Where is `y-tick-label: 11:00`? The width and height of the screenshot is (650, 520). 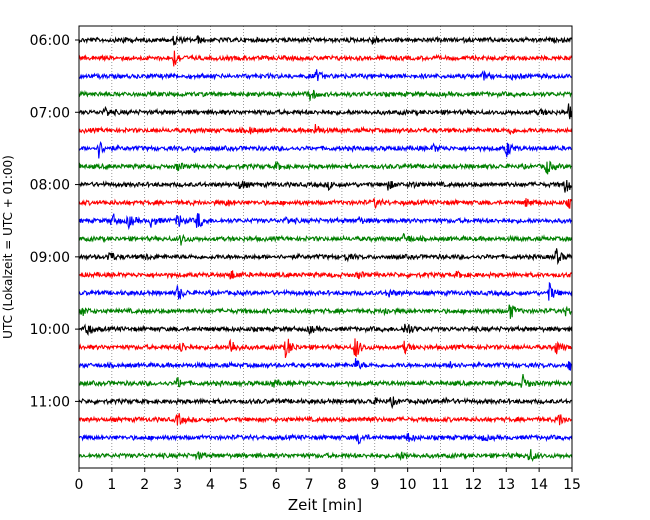 y-tick-label: 11:00 is located at coordinates (50, 402).